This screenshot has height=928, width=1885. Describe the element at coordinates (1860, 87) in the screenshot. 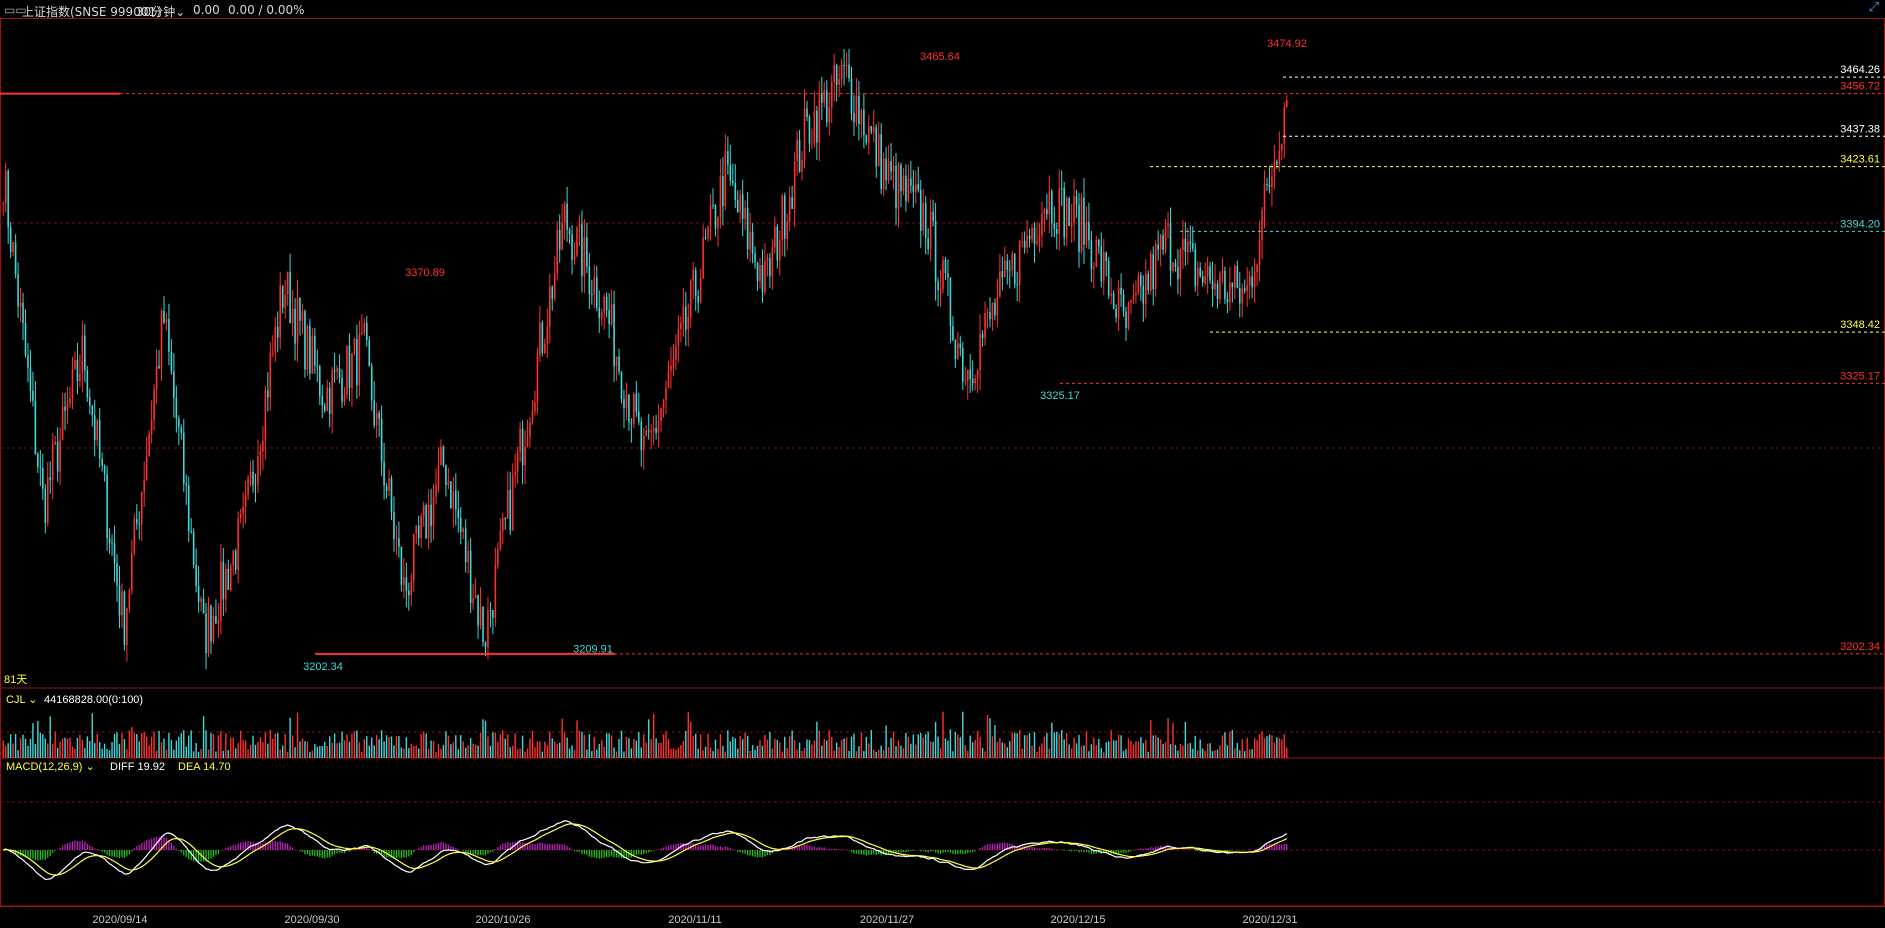

I see `level-label: 3456.72` at that location.